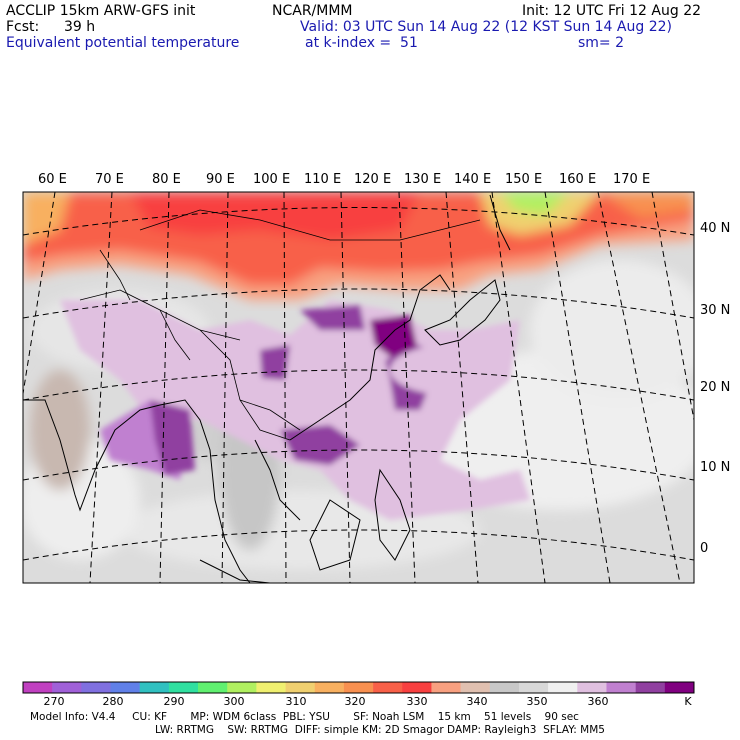  I want to click on colorbar-tick: 290, so click(174, 701).